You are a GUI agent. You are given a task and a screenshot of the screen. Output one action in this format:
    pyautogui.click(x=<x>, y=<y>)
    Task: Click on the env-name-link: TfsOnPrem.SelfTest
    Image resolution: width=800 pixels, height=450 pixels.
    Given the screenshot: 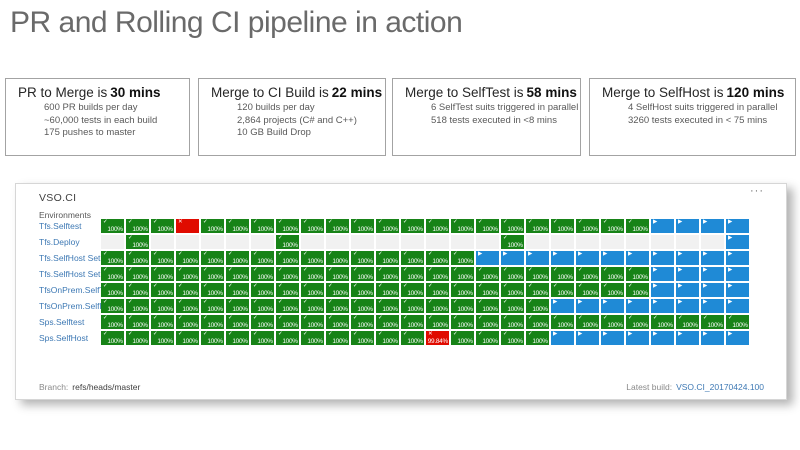 What is the action you would take?
    pyautogui.click(x=70, y=290)
    